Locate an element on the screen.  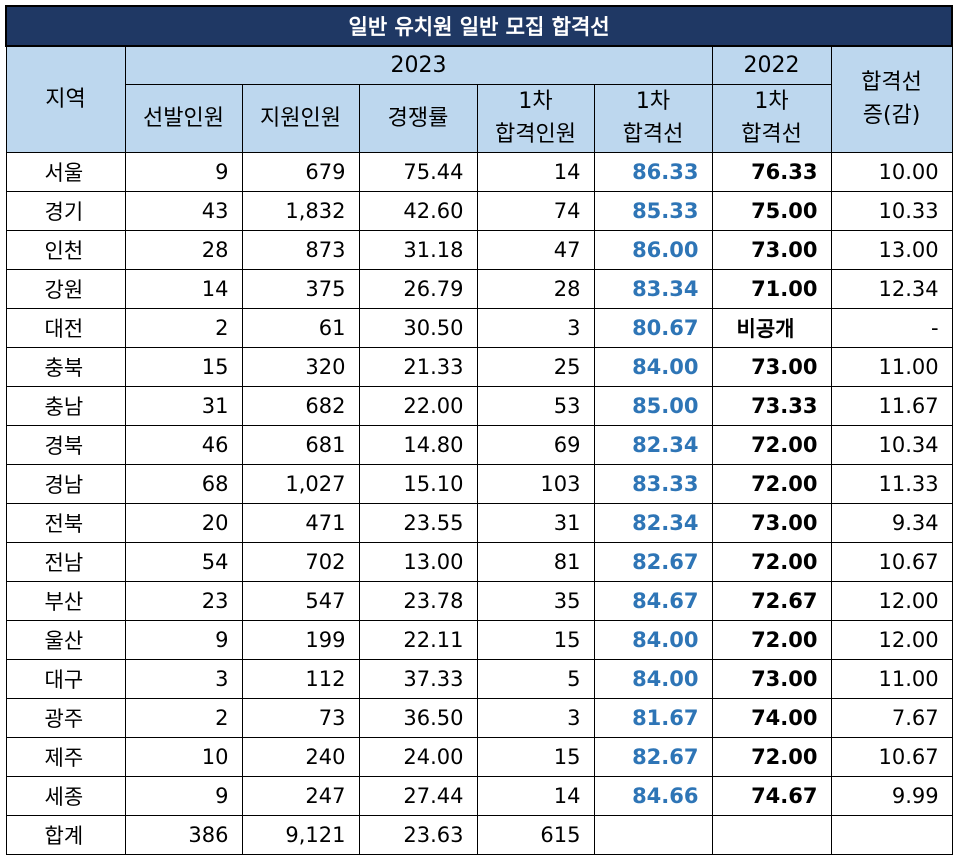
cell-cutoff-2023: 86.00 is located at coordinates (653, 249).